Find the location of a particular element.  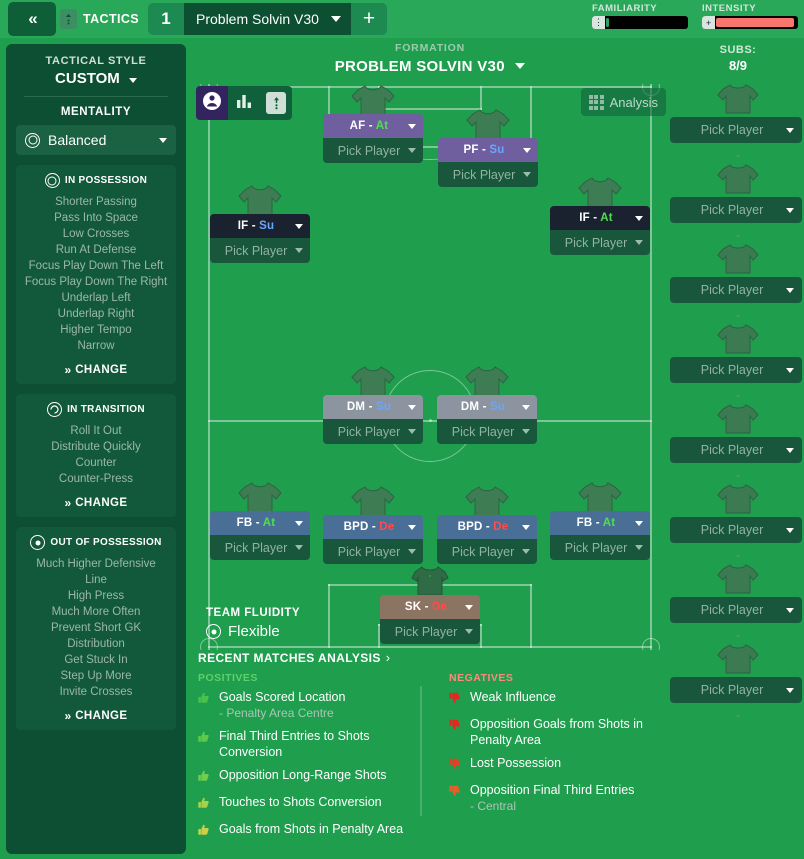

swap-positions-button is located at coordinates (276, 103).